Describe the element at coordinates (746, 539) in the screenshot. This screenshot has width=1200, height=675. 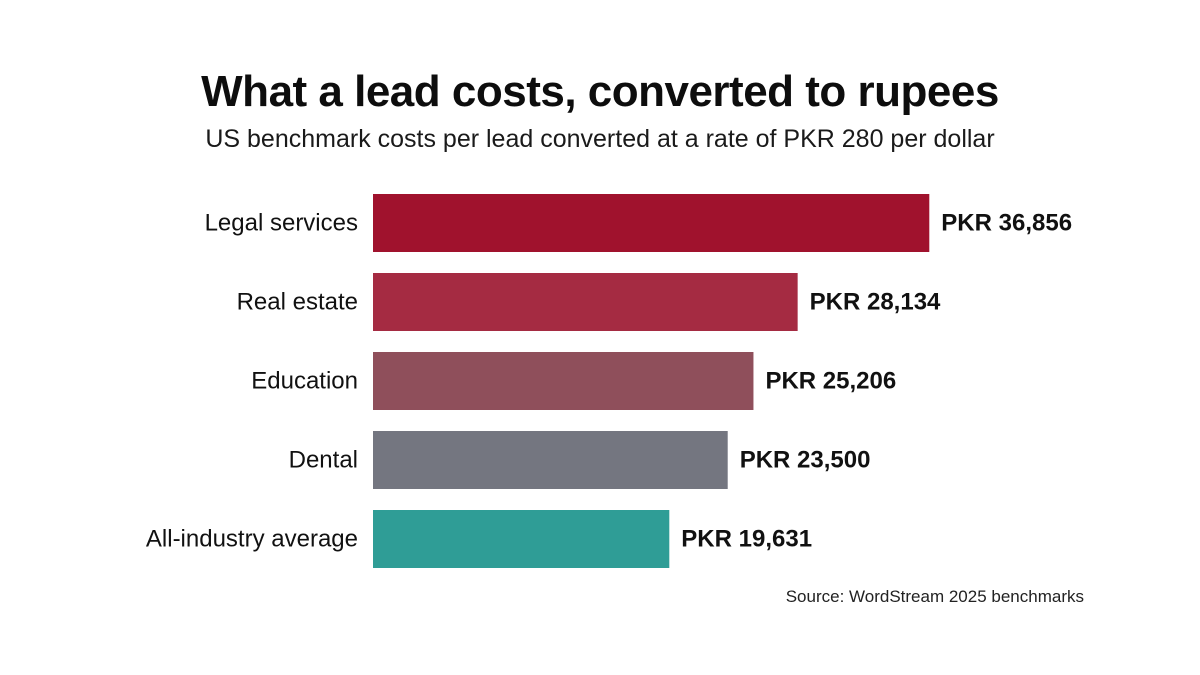
I see `value-label-all-industry-average: PKR 19,631` at that location.